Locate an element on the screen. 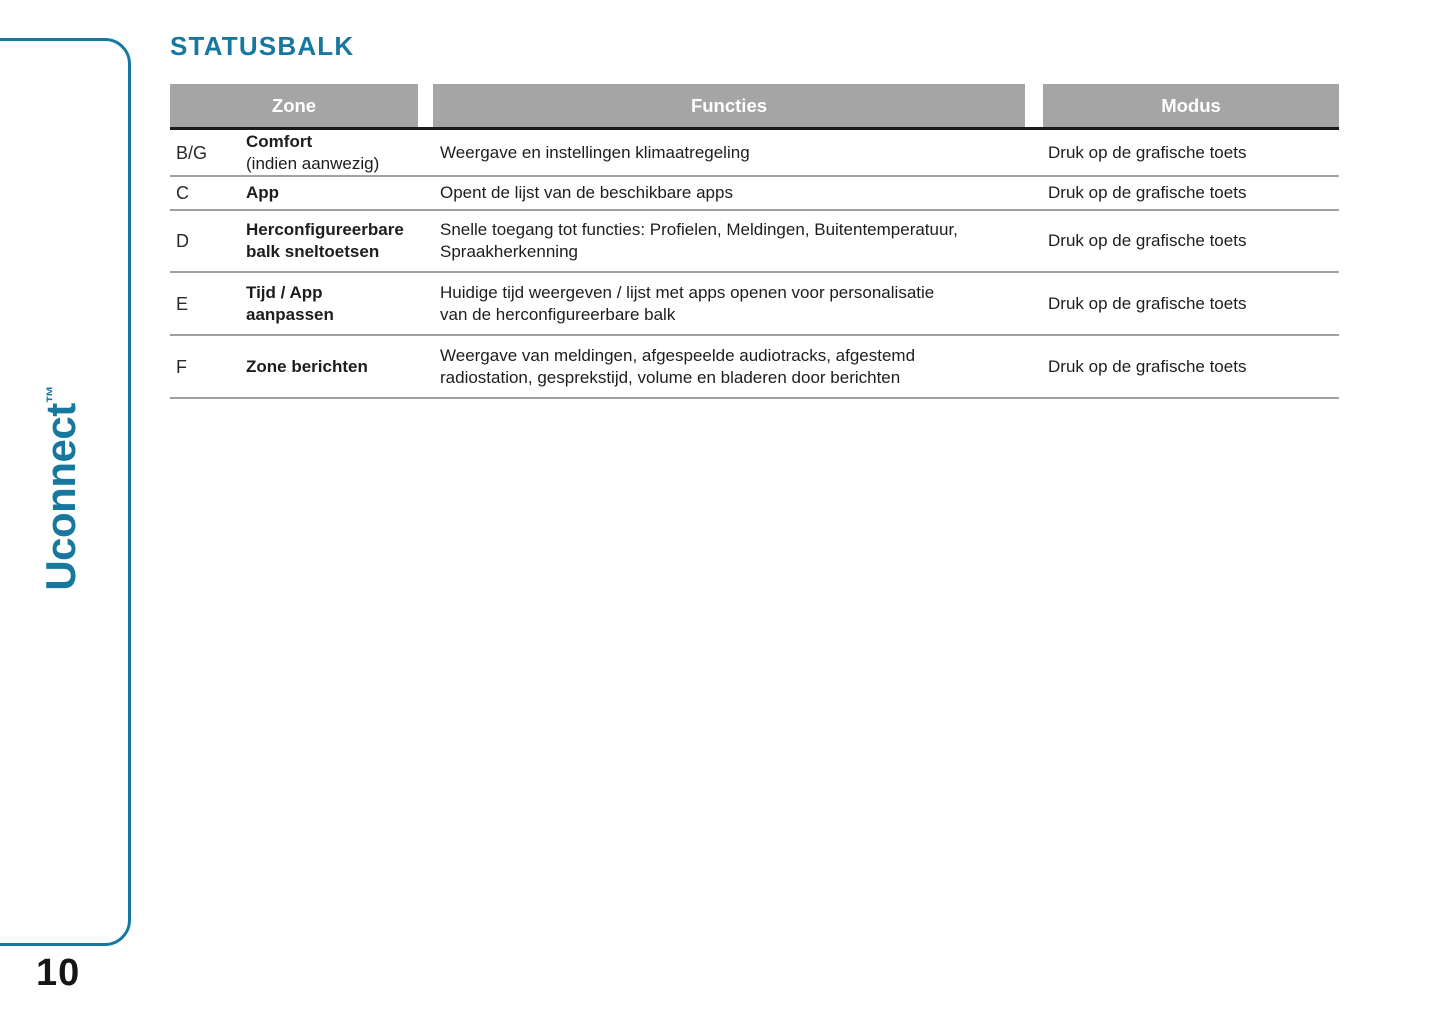  zone-name-cell: Zone berichten is located at coordinates (332, 366).